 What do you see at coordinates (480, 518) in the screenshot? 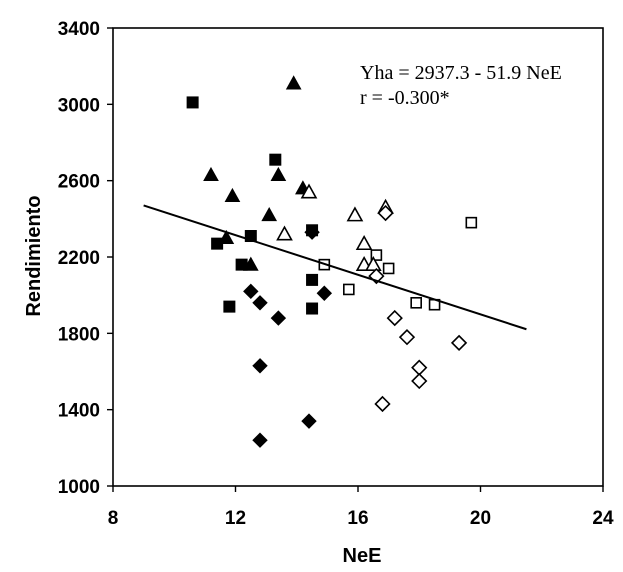
I see `x-tick-label: 20` at bounding box center [480, 518].